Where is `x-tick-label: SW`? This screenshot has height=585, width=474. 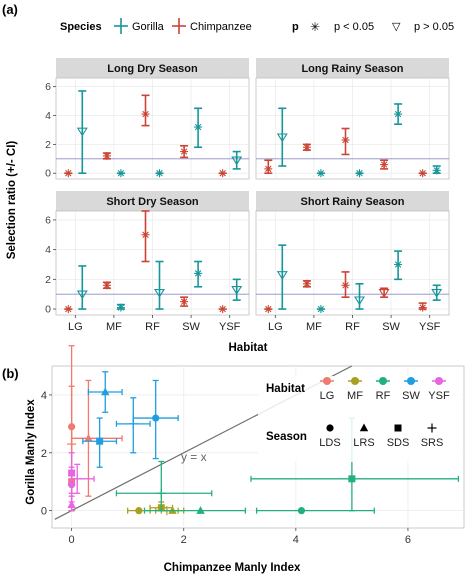
x-tick-label: SW is located at coordinates (191, 327).